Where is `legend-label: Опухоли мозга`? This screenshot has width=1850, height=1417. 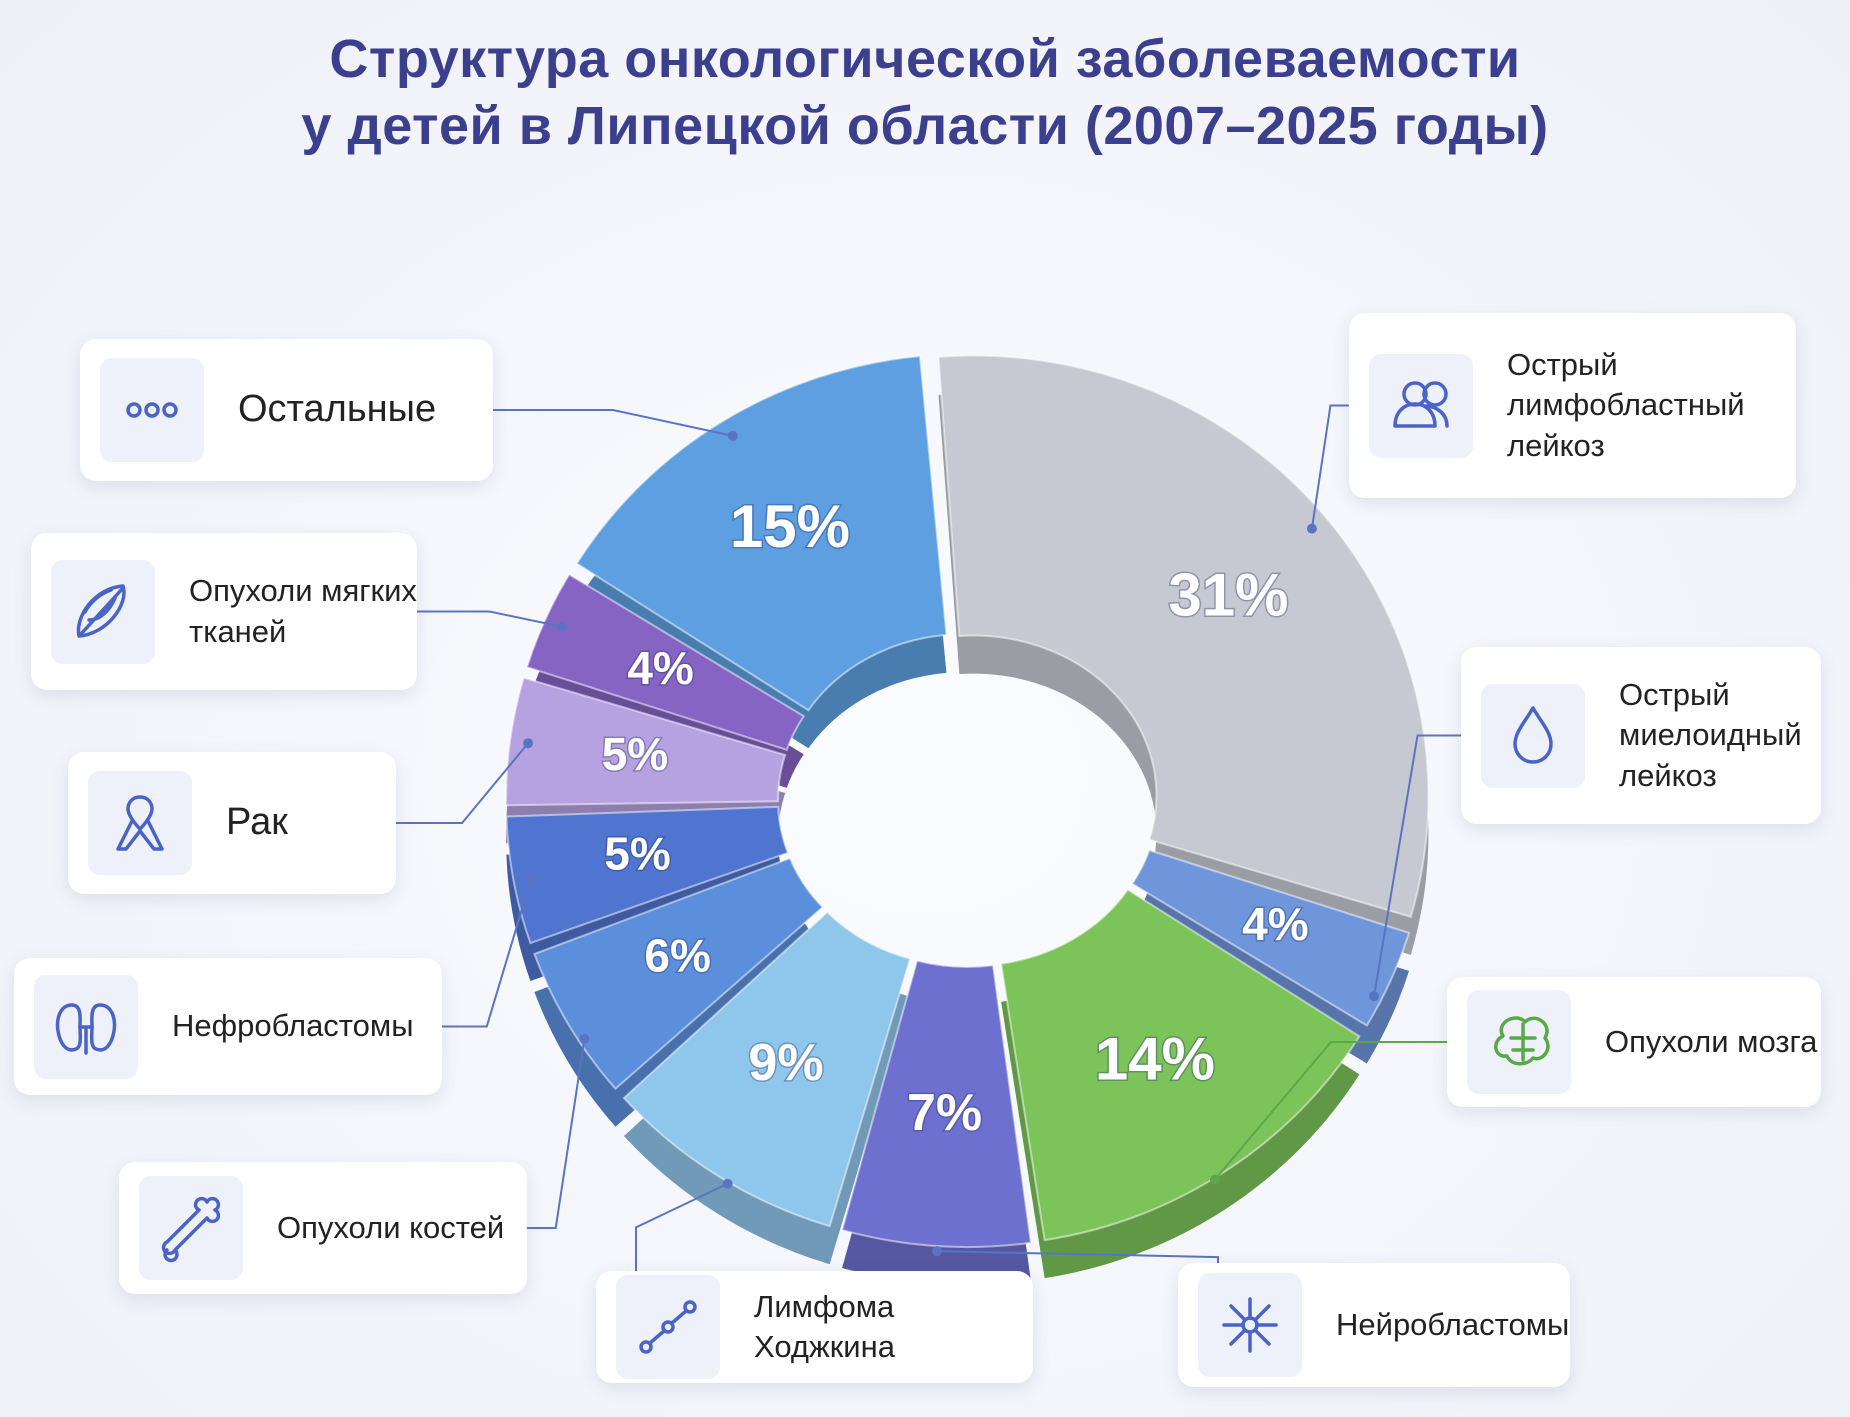
legend-label: Опухоли мозга is located at coordinates (1711, 1041).